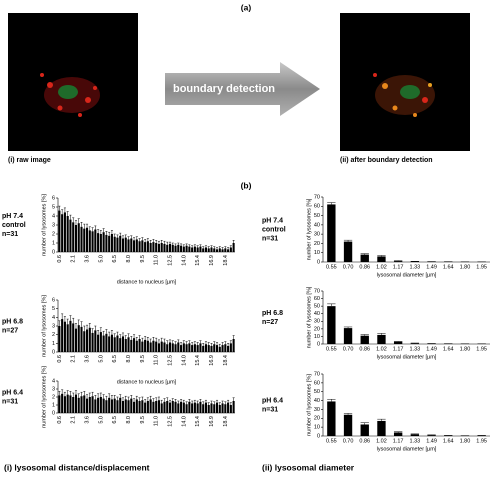  What do you see at coordinates (481, 267) in the screenshot?
I see `x-tick-label: 1.95` at bounding box center [481, 267].